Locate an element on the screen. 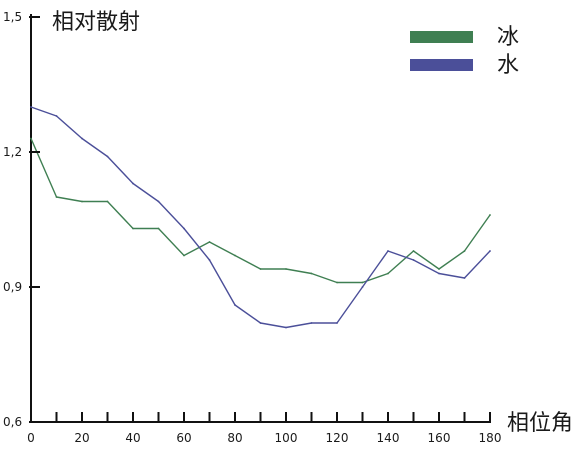 Image resolution: width=586 pixels, height=450 pixels. x-tick-label: 120 is located at coordinates (337, 438).